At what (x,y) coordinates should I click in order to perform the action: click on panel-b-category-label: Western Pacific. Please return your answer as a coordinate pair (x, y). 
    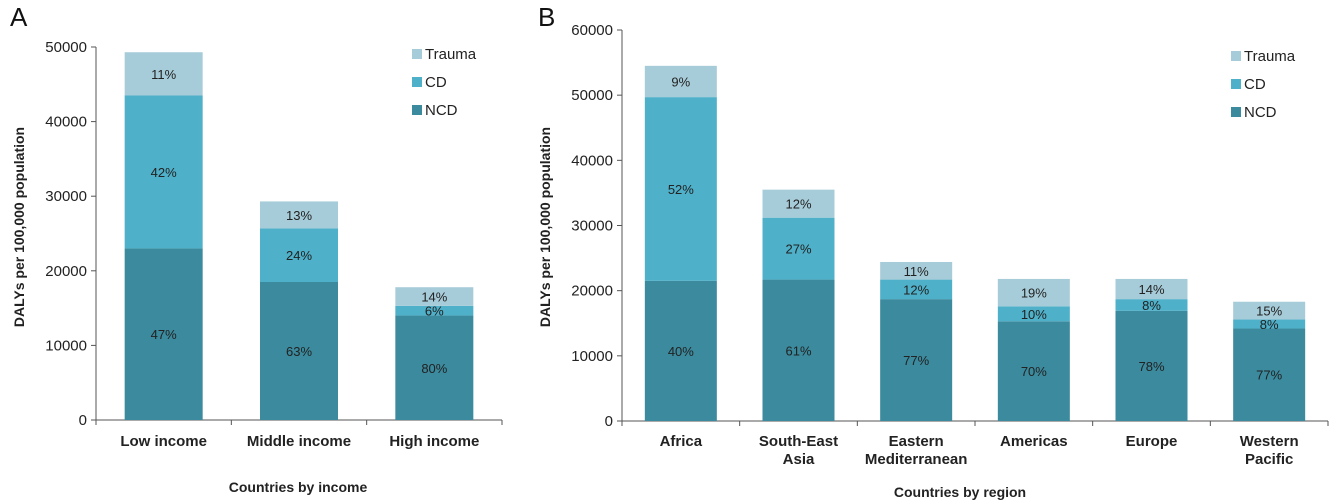
    Looking at the image, I should click on (1269, 450).